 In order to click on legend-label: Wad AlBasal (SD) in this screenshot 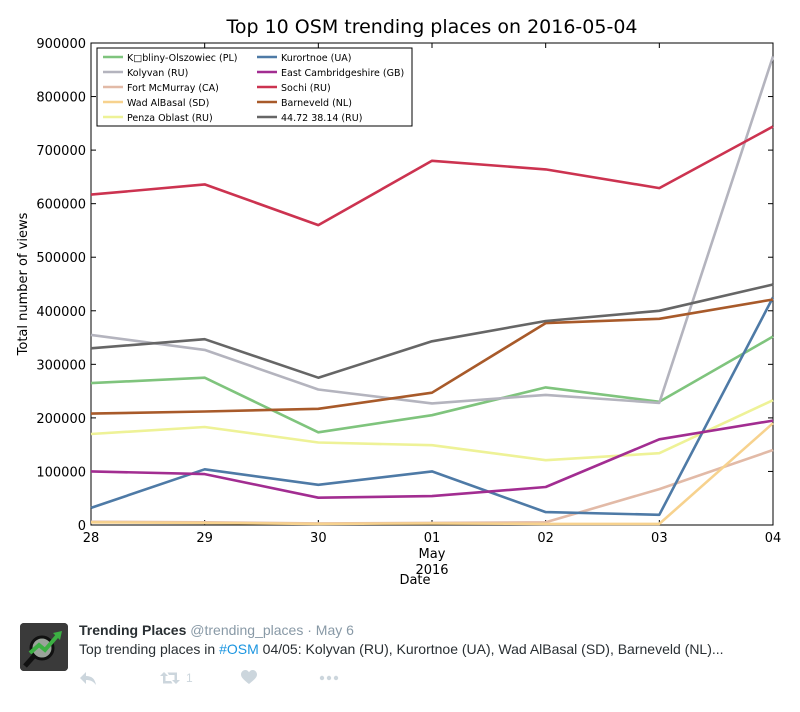, I will do `click(168, 103)`.